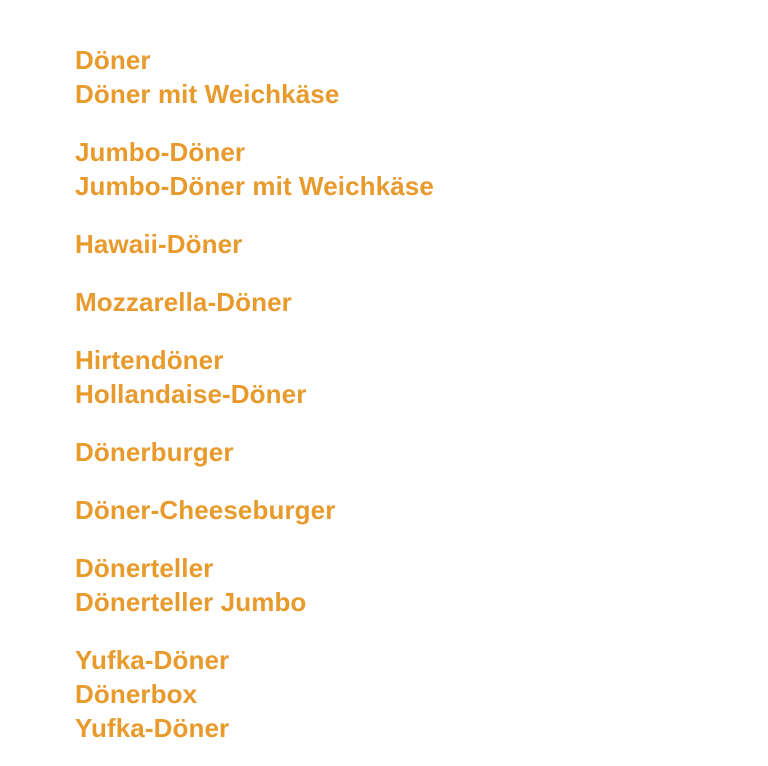  I want to click on menu-item: Dönerteller, so click(144, 568).